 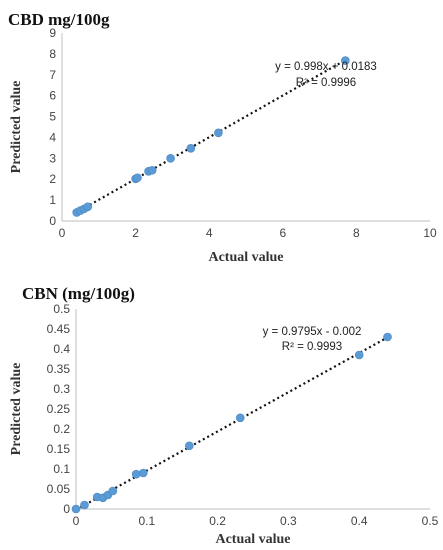 What do you see at coordinates (209, 233) in the screenshot?
I see `x-tick-label: 4` at bounding box center [209, 233].